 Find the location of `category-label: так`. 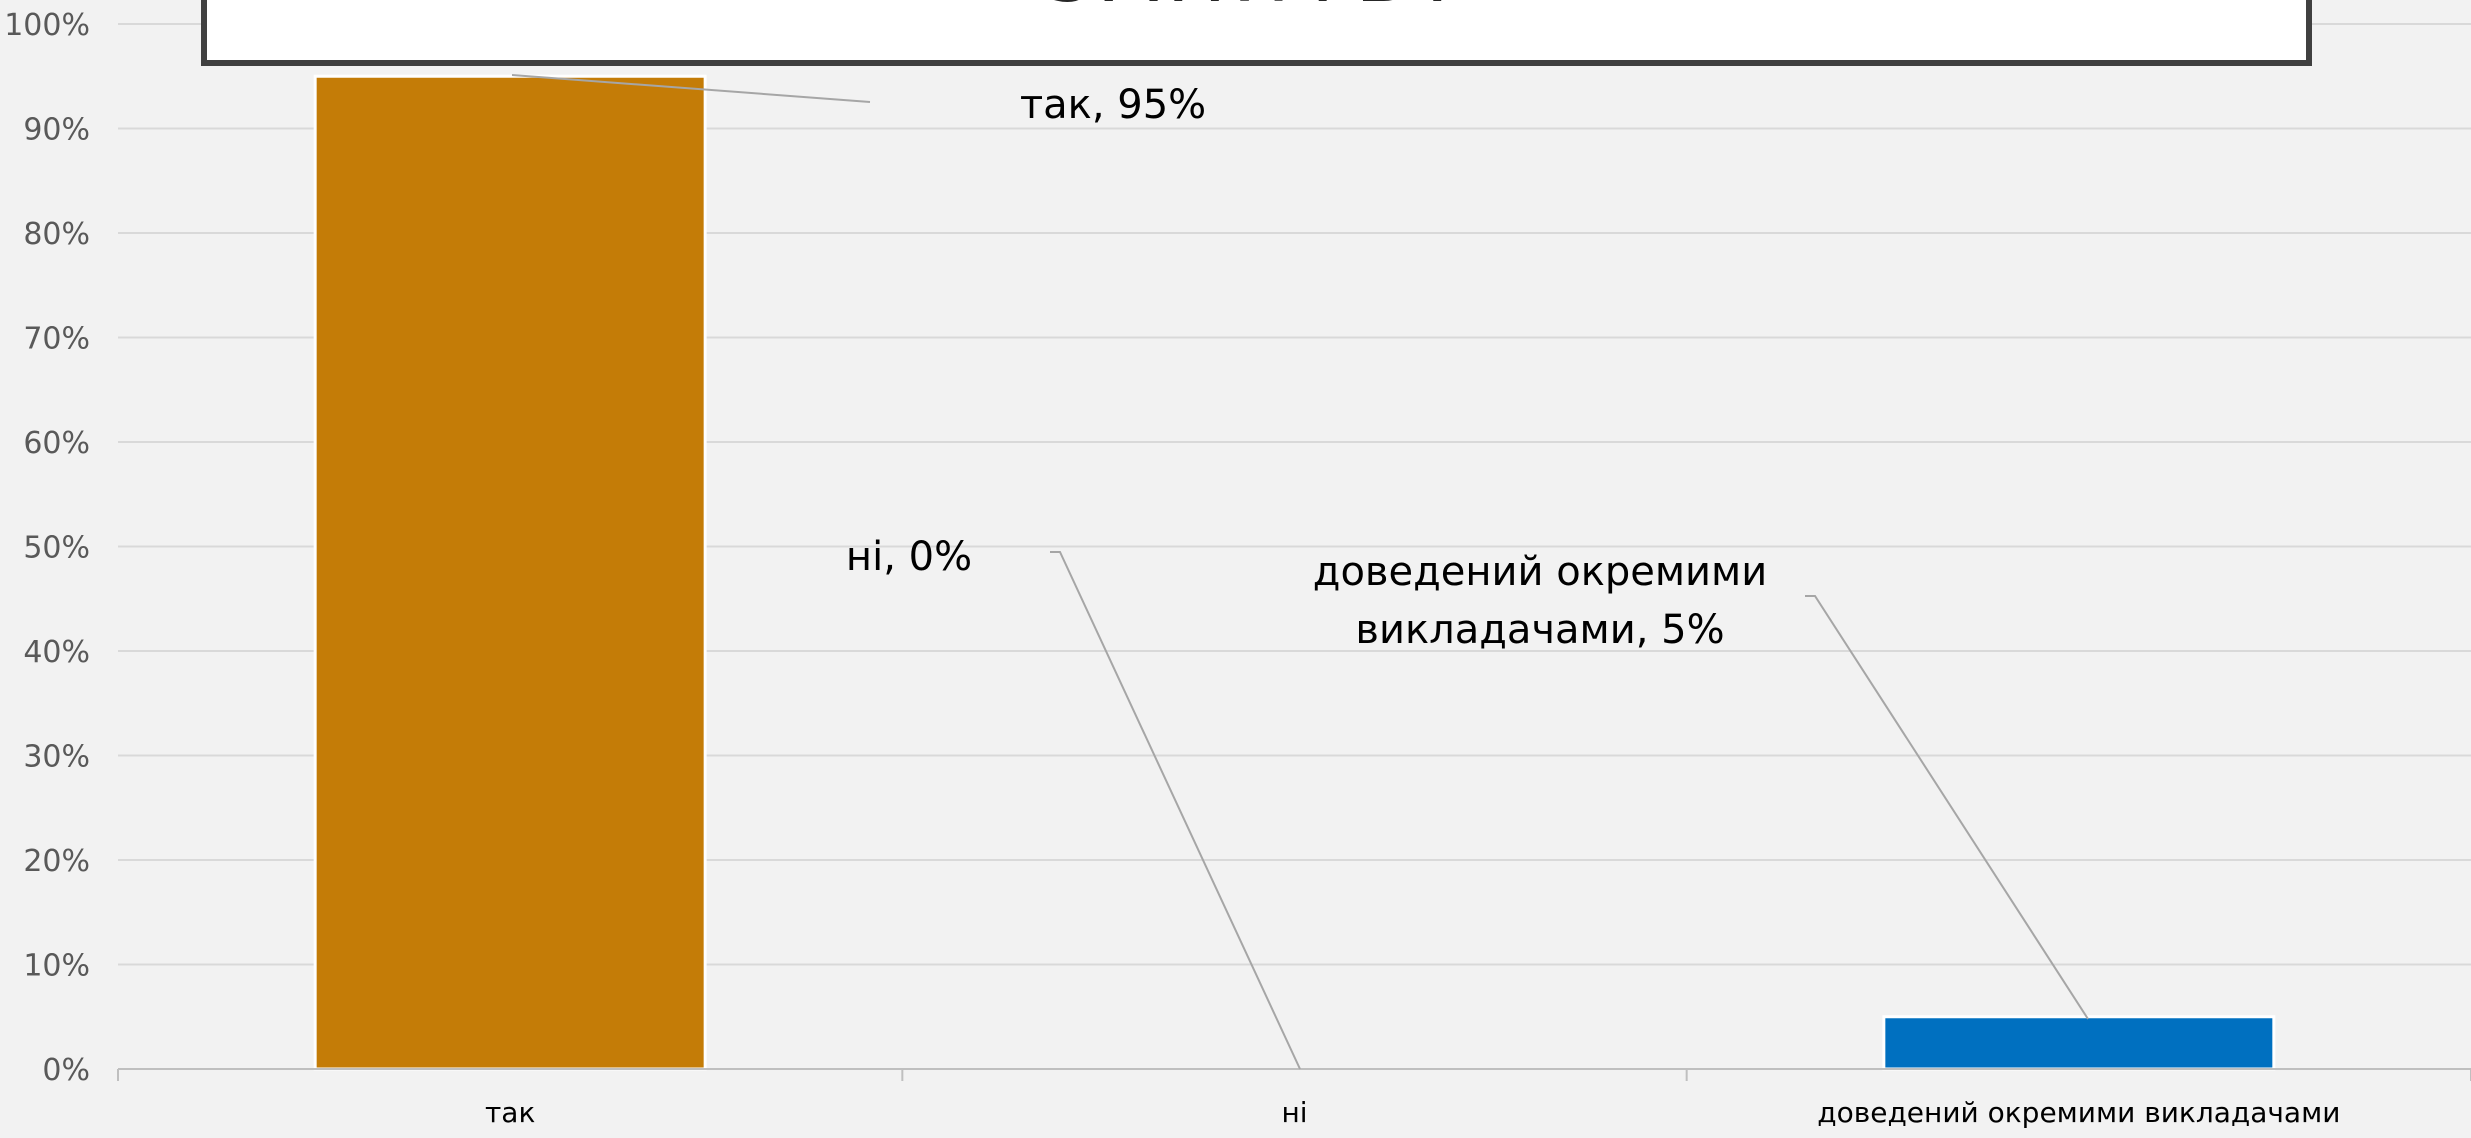

category-label: так is located at coordinates (510, 1112).